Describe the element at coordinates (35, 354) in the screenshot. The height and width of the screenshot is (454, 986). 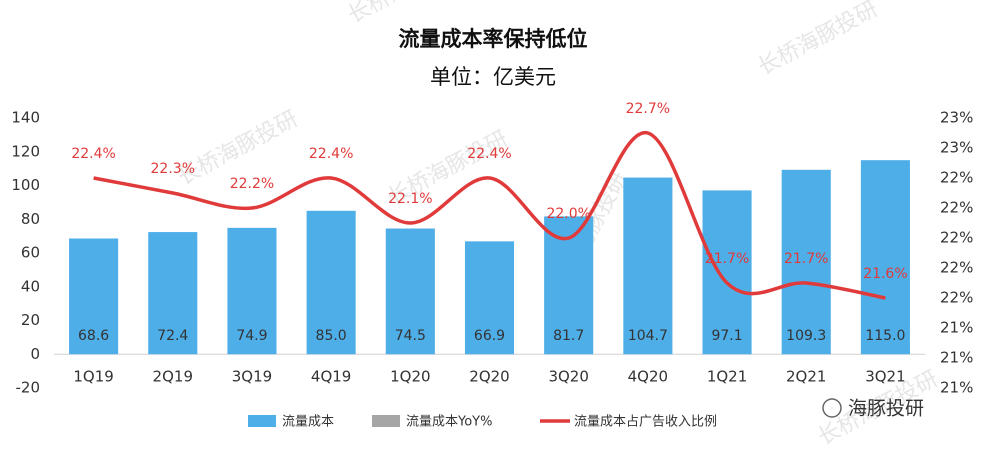
I see `y-tick-label: 0` at that location.